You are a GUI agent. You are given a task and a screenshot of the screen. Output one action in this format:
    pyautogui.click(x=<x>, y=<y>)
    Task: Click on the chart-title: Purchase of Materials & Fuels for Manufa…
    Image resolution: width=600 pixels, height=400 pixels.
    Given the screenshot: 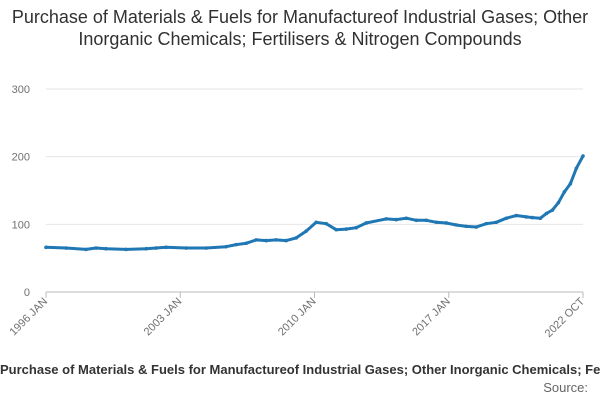 What is the action you would take?
    pyautogui.click(x=300, y=28)
    